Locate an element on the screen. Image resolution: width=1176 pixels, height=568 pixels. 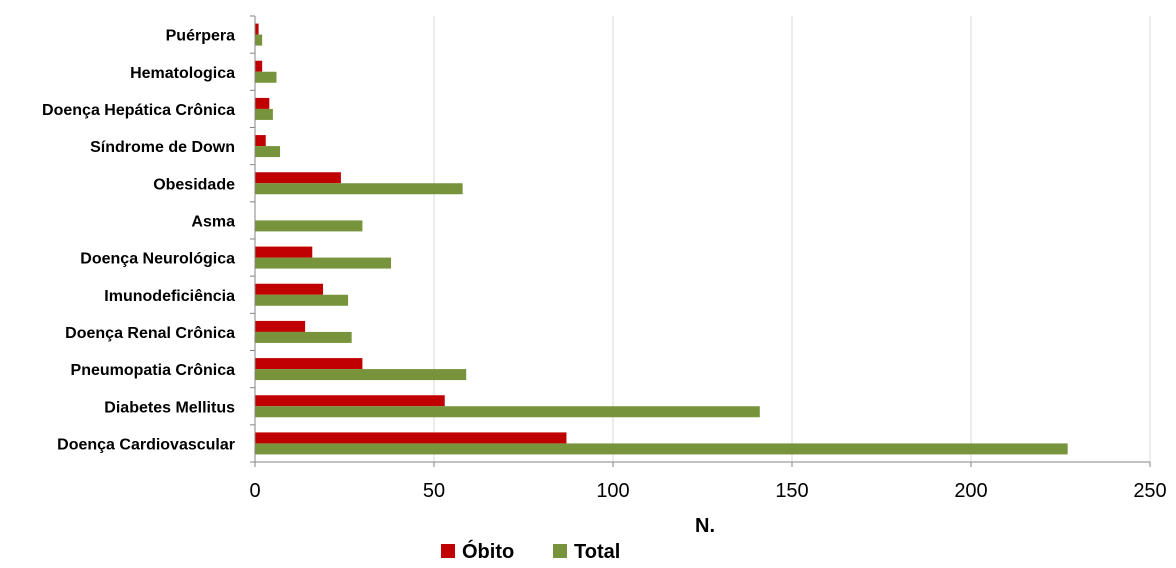
category-label: Imunodeficiência is located at coordinates (169, 296).